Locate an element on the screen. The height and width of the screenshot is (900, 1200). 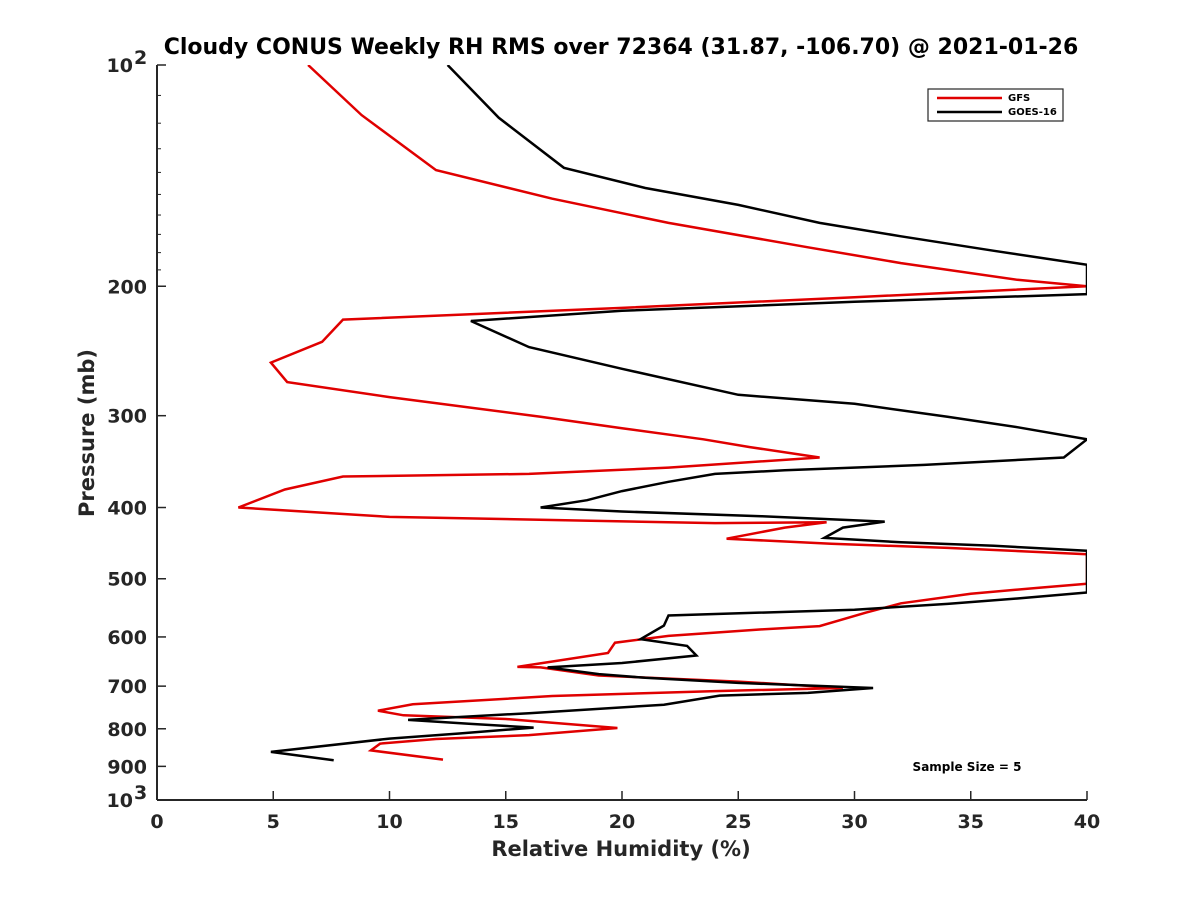
y-tick-exponent: 3 is located at coordinates (140, 793).